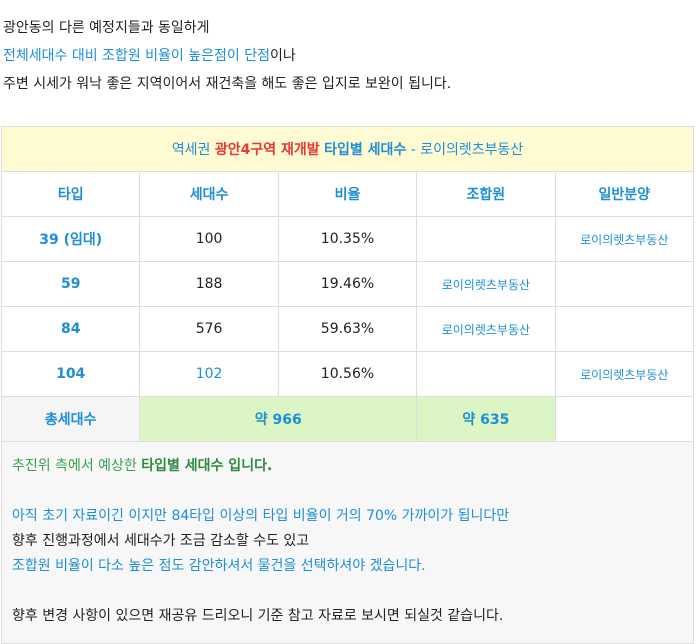 Image resolution: width=696 pixels, height=644 pixels. I want to click on header-cell: 비율, so click(347, 194).